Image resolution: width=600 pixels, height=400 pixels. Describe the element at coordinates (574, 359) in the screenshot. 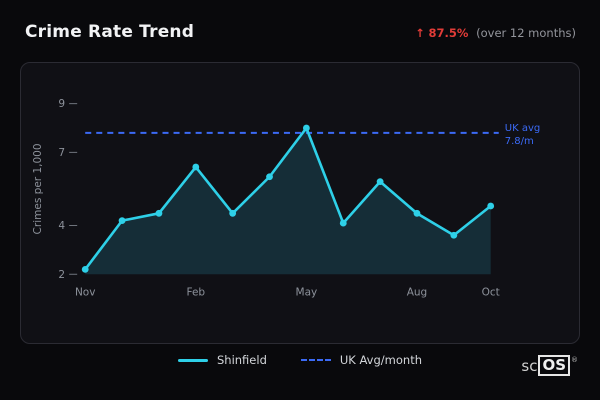

I see `registered-mark: ®` at that location.